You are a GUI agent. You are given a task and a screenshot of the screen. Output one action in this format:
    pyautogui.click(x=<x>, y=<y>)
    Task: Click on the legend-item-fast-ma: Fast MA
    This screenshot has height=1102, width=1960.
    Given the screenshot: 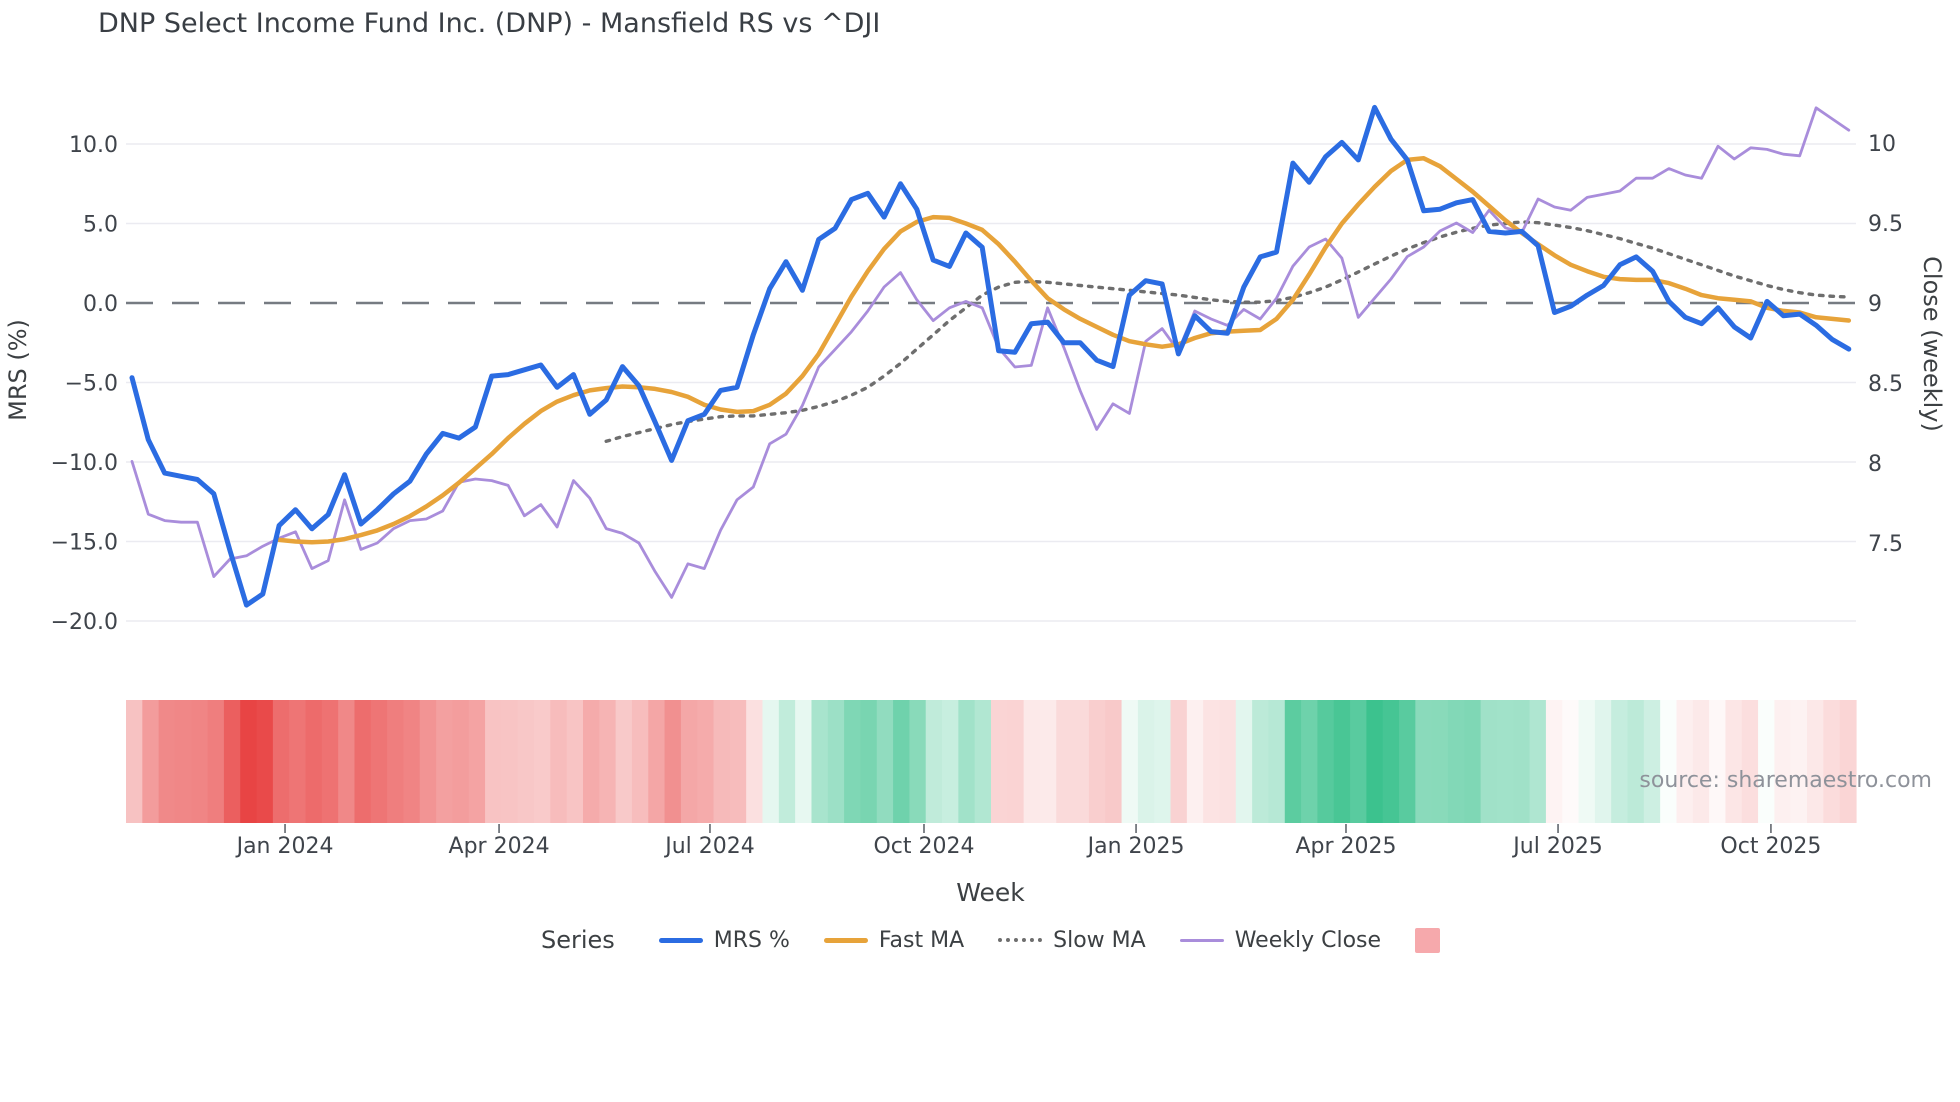 What is the action you would take?
    pyautogui.click(x=894, y=940)
    